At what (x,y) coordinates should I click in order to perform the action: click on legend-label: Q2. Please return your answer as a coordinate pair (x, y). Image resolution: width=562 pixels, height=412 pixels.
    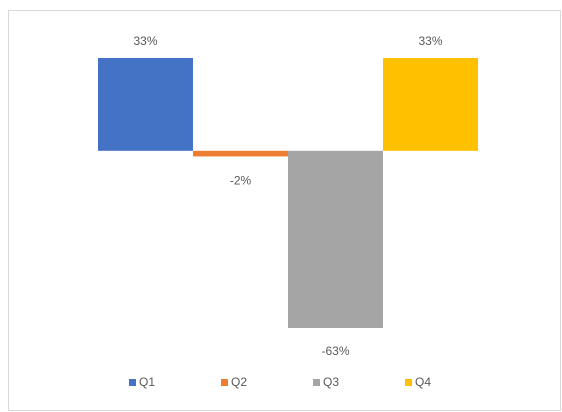
    Looking at the image, I should click on (239, 382).